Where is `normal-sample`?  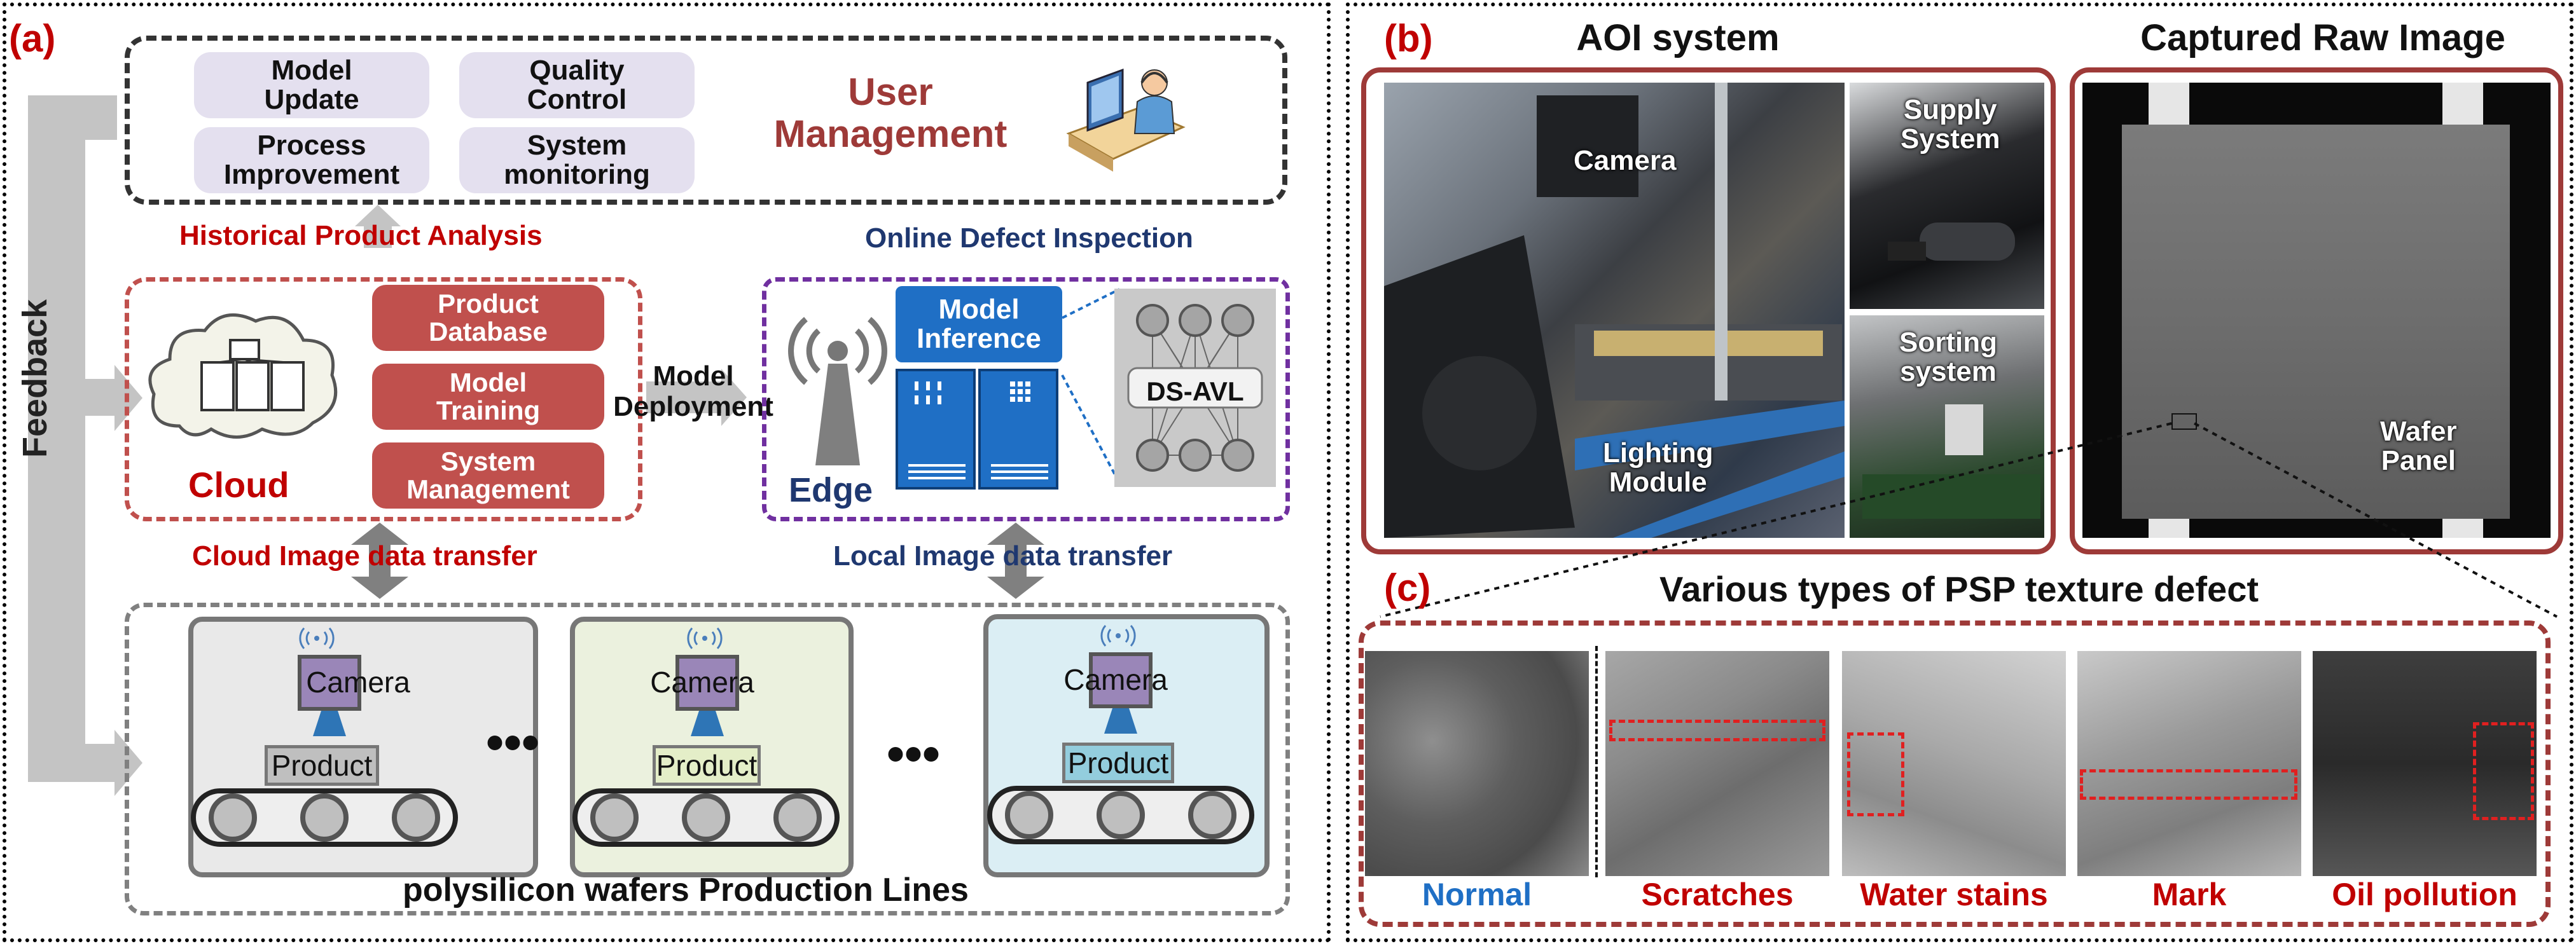 normal-sample is located at coordinates (1477, 763).